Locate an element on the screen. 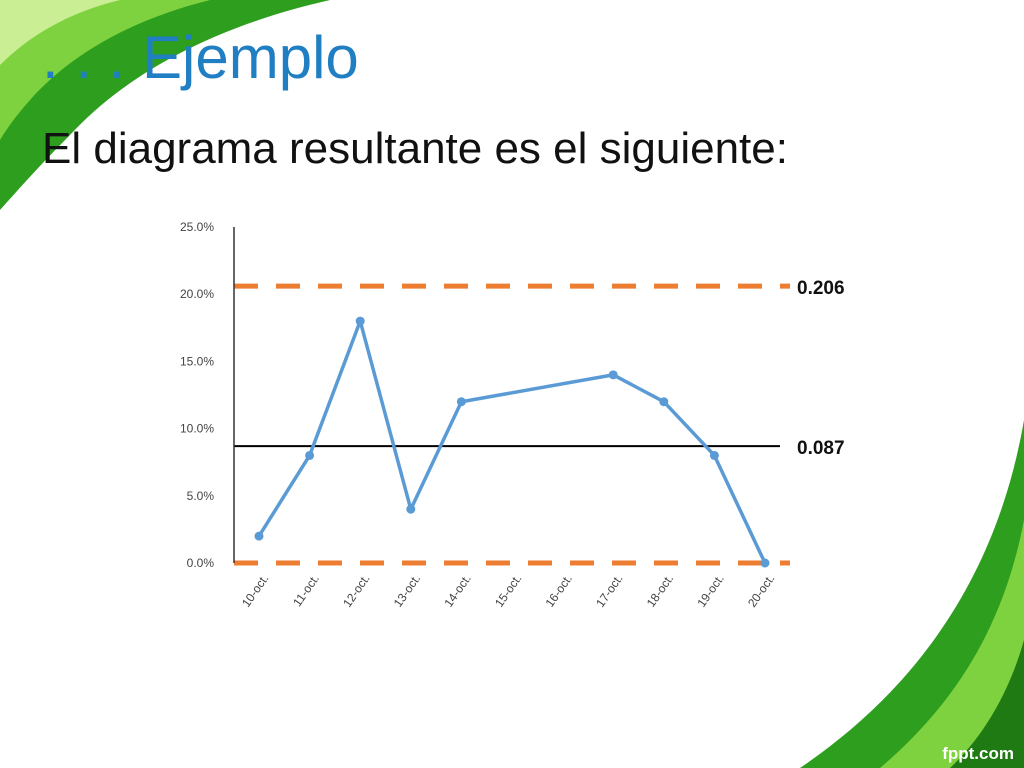  top-left-swoosh-inner is located at coordinates (105, 70).